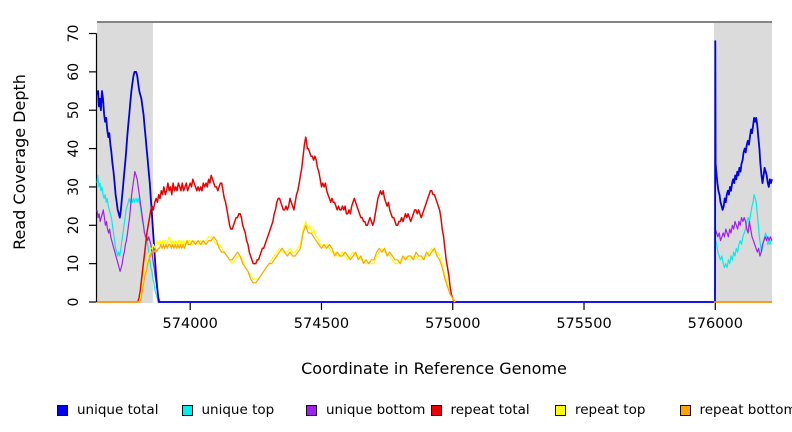  What do you see at coordinates (490, 410) in the screenshot?
I see `legend-label: repeat total` at bounding box center [490, 410].